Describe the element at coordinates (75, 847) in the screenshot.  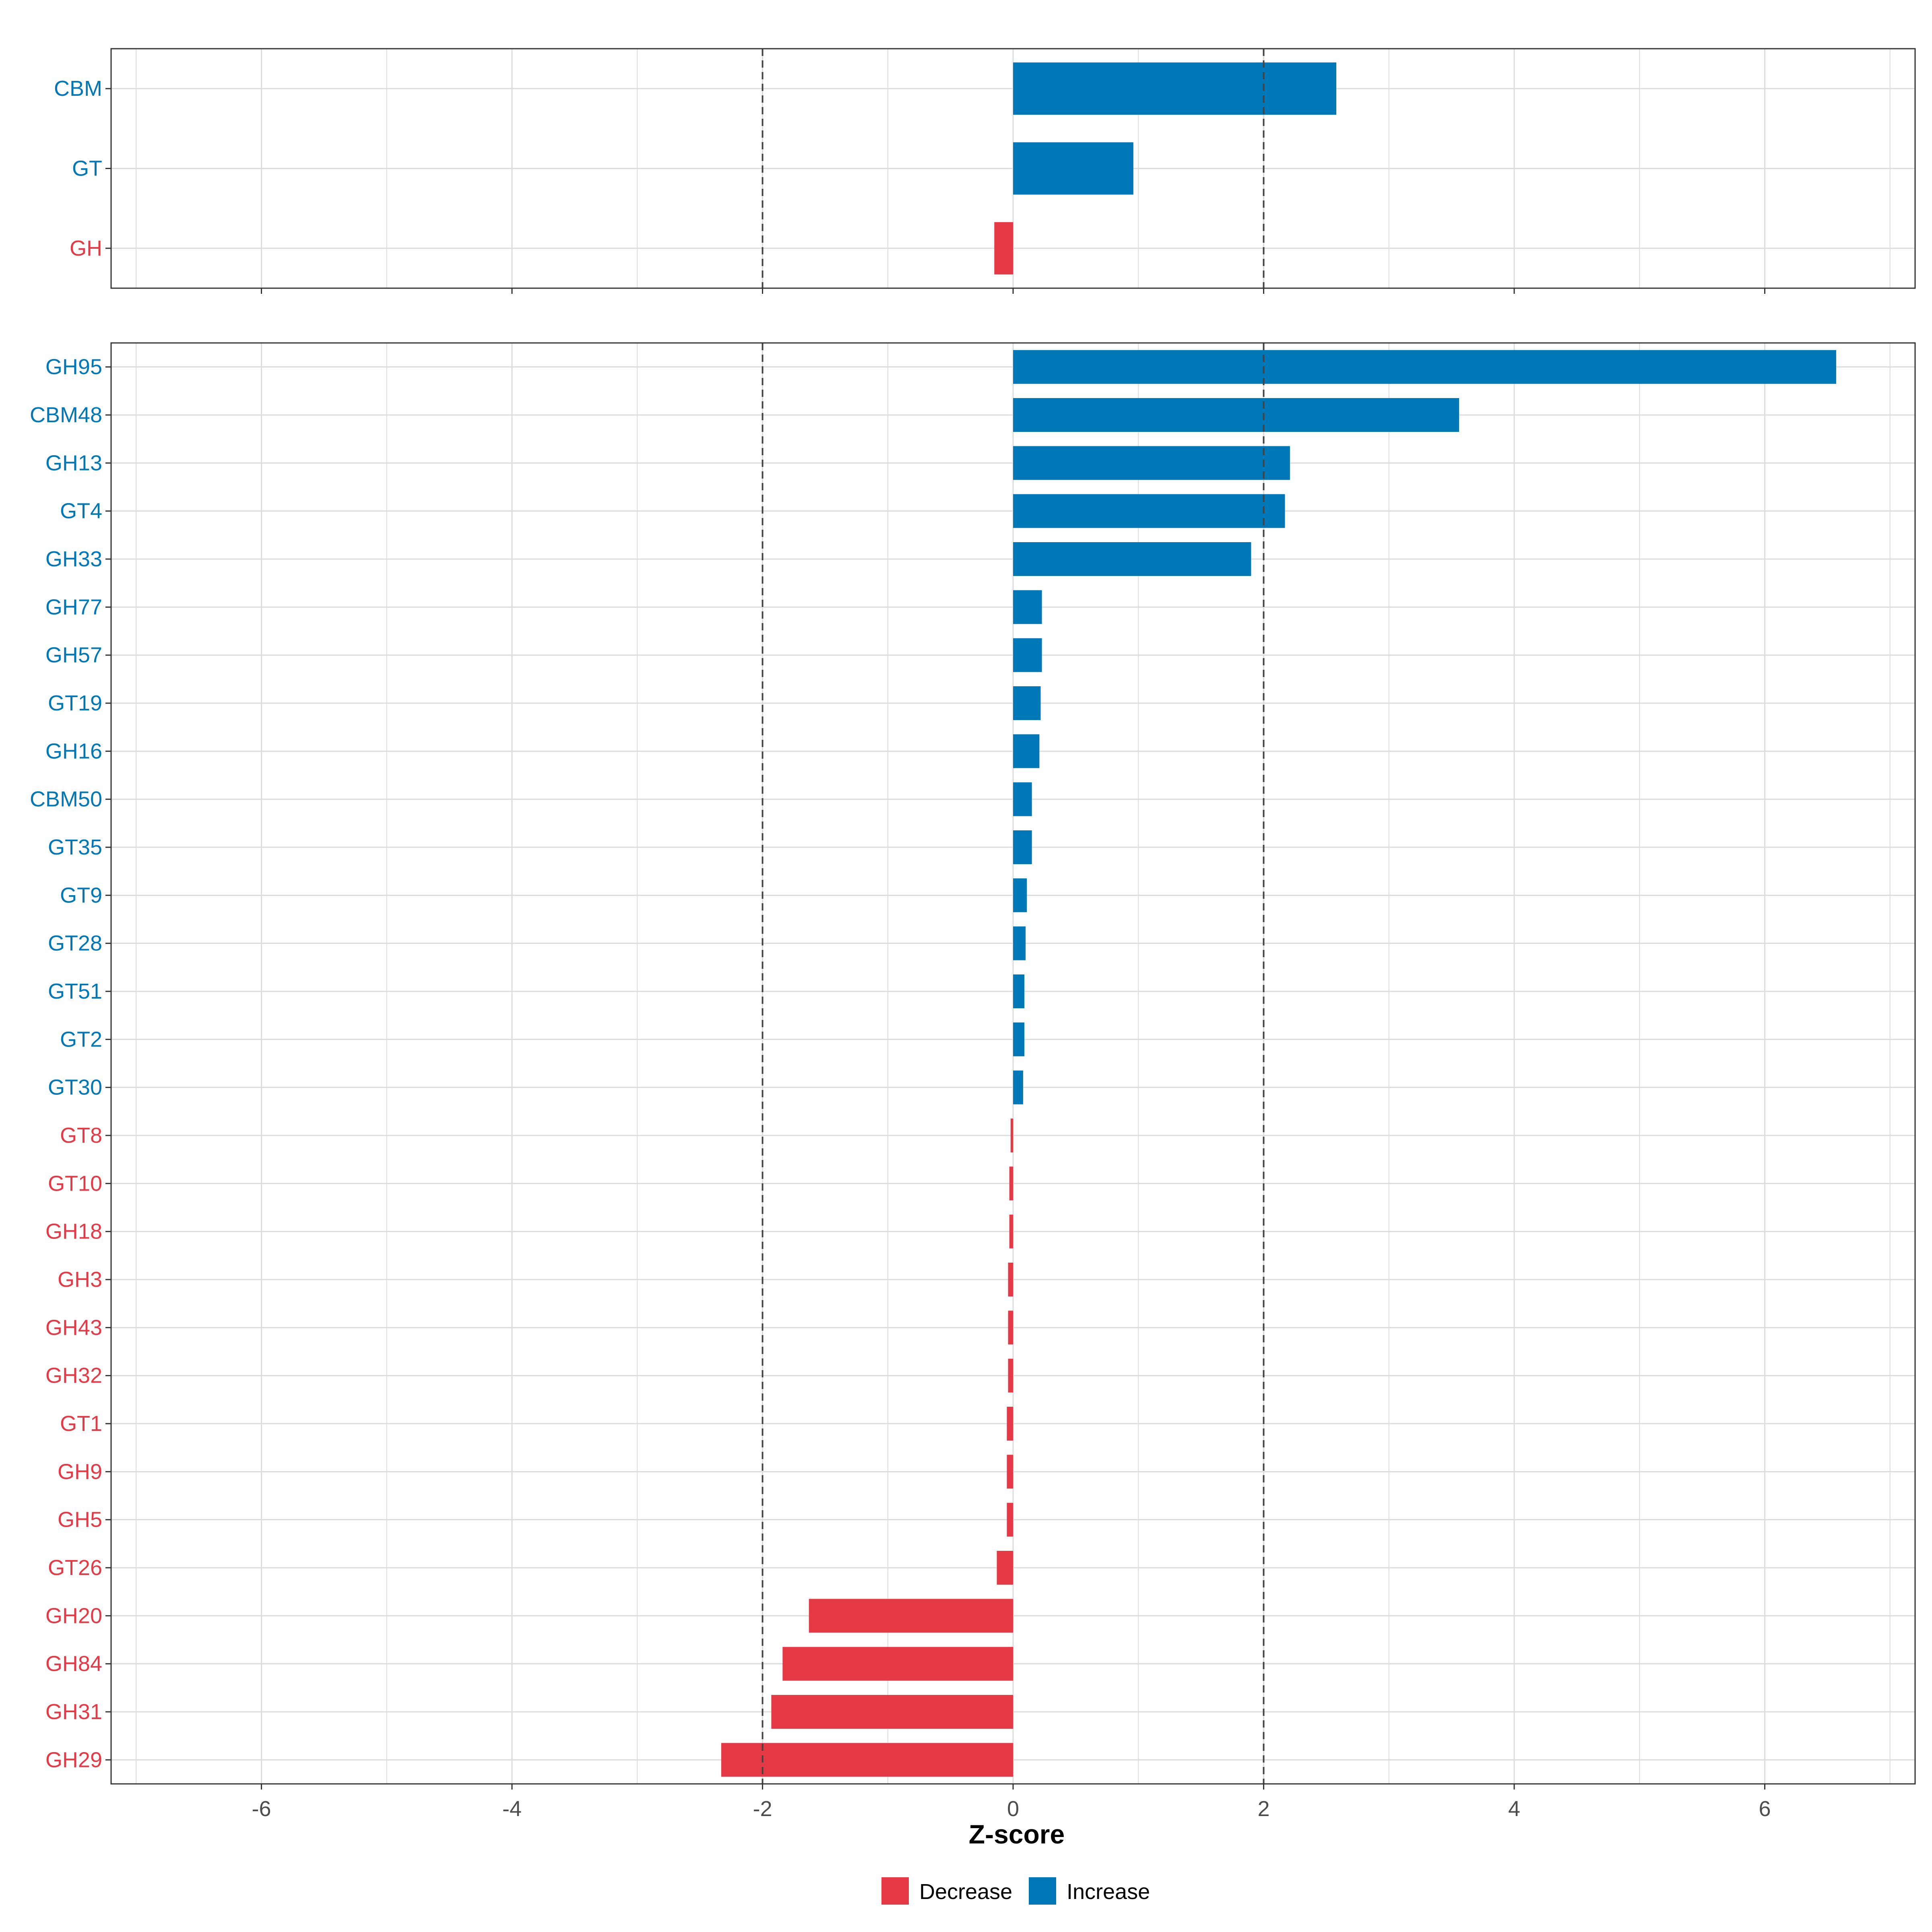
I see `y-tick-label: GT35` at that location.